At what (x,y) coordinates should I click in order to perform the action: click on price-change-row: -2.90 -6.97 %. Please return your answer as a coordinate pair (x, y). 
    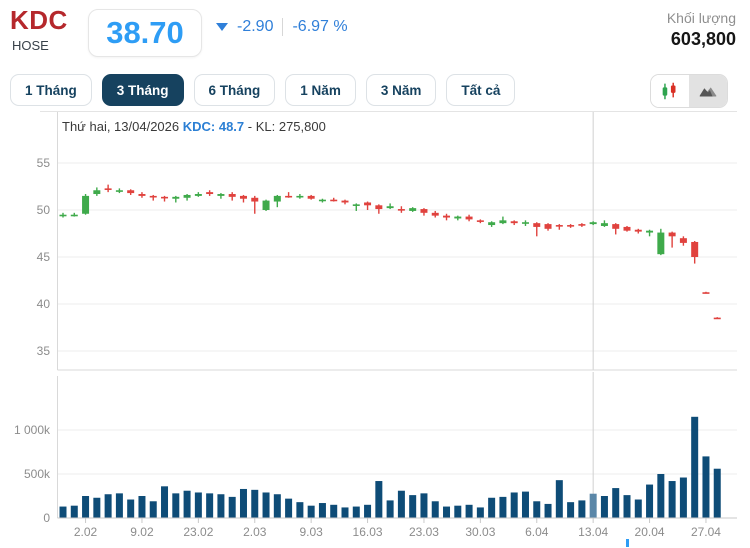
    Looking at the image, I should click on (282, 27).